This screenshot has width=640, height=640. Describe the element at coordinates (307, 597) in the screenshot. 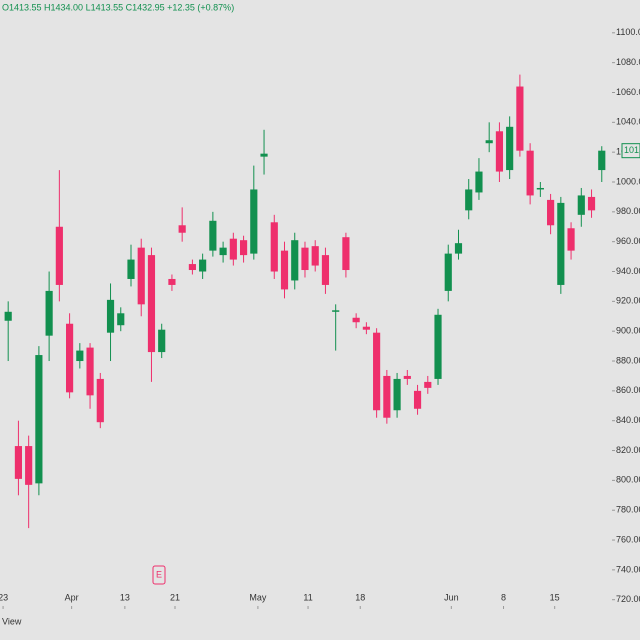

I see `x-tick-label: 11` at that location.